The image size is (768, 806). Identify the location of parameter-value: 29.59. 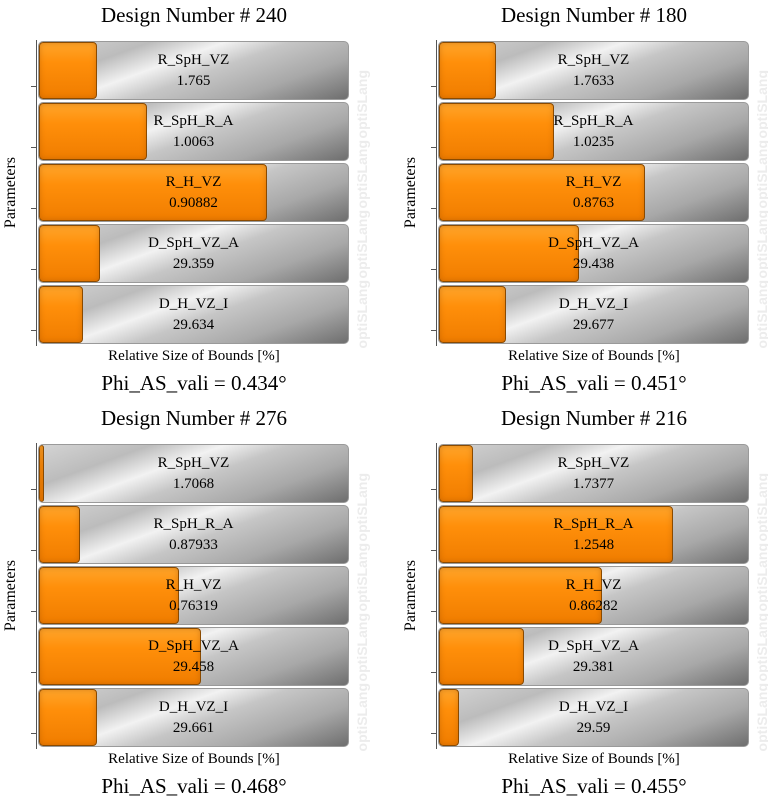
(593, 728).